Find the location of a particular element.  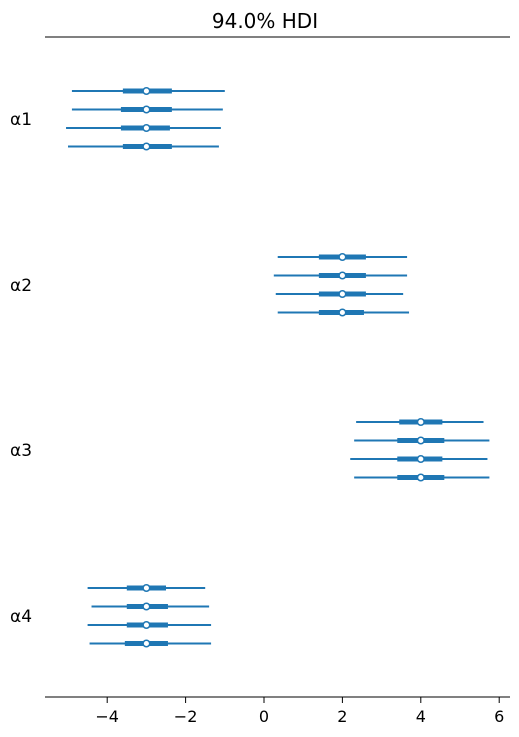

x-tick-label: 0 is located at coordinates (264, 716).